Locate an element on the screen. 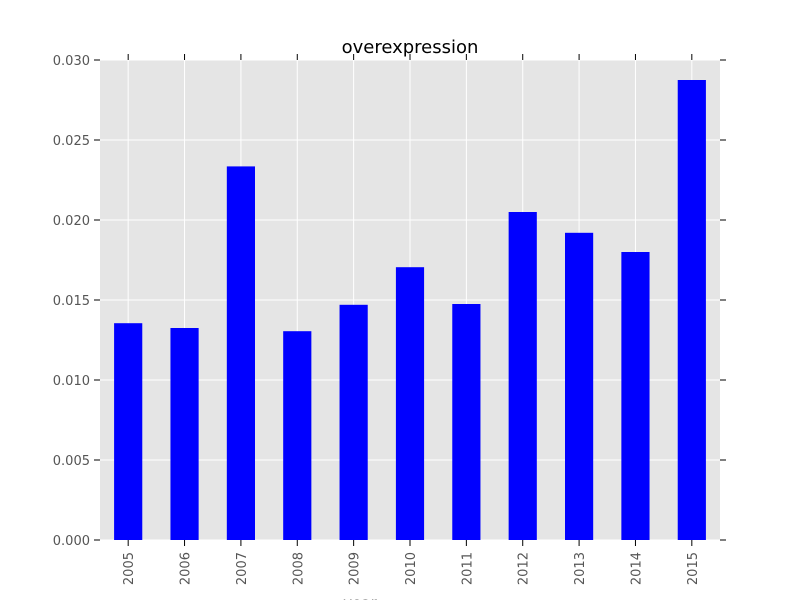 This screenshot has height=604, width=800. y-tick-label: 0.020 is located at coordinates (71, 221).